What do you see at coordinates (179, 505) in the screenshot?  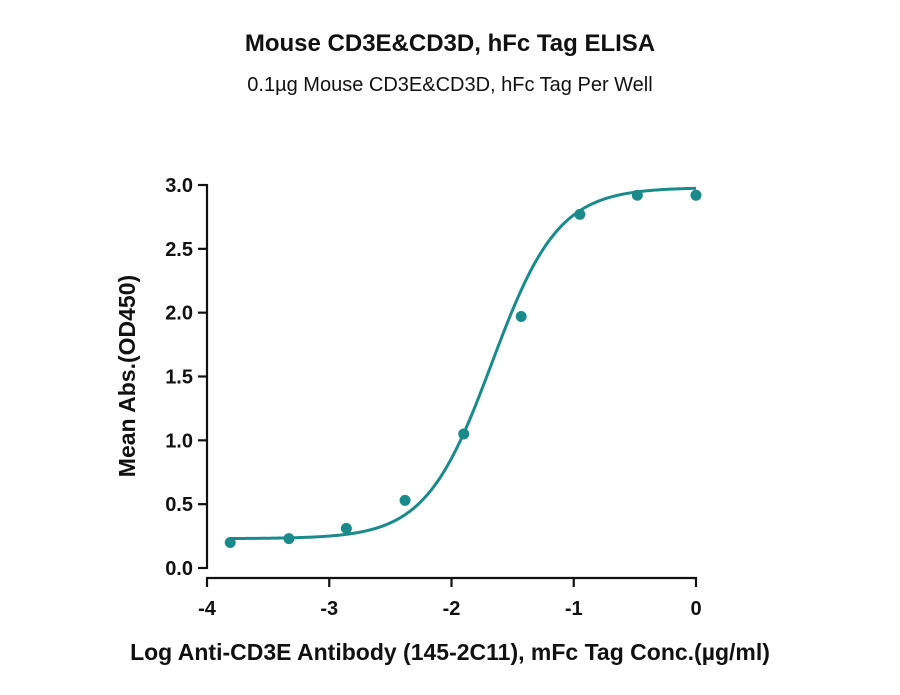 I see `y-tick-label: 0.5` at bounding box center [179, 505].